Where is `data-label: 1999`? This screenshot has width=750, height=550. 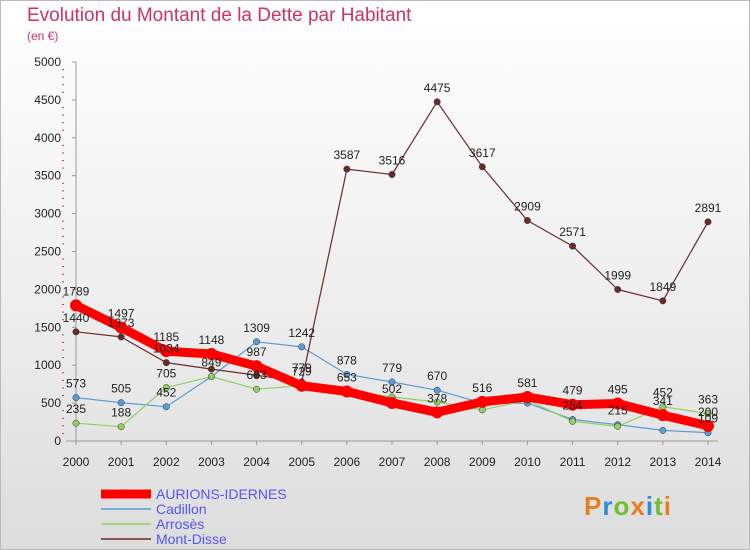
data-label: 1999 is located at coordinates (617, 275).